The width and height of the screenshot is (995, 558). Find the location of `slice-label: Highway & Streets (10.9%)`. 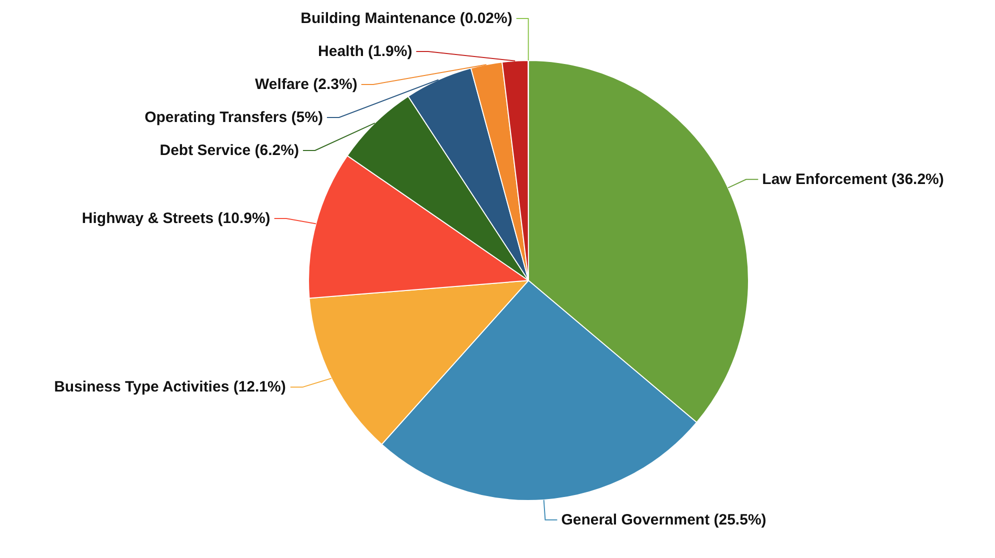

slice-label: Highway & Streets (10.9%) is located at coordinates (176, 219).